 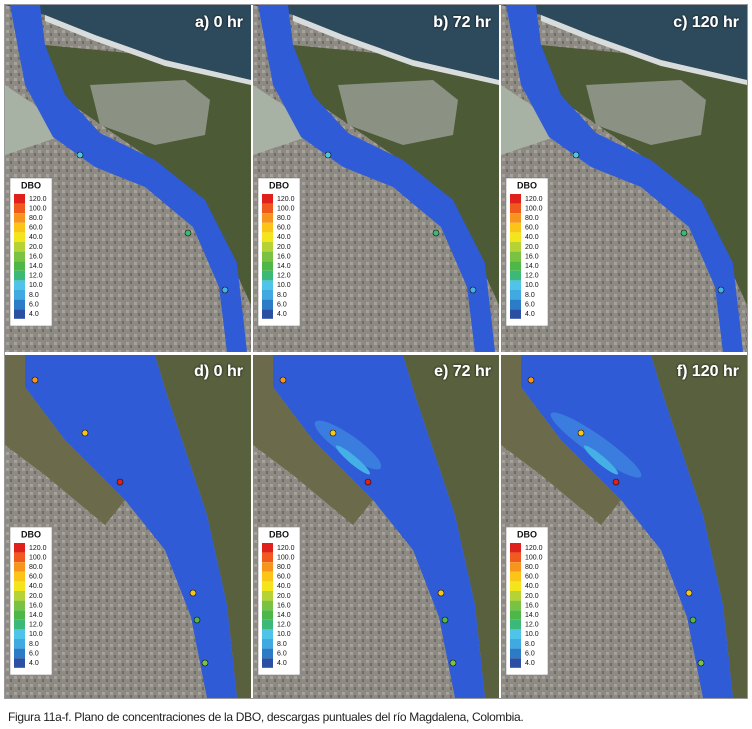 I want to click on lagoon, so click(x=150, y=112).